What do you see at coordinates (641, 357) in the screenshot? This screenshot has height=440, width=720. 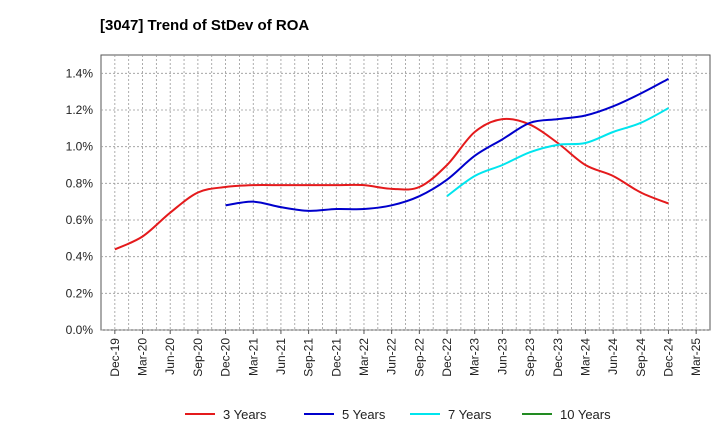 I see `x-tick-label: Sep-24` at bounding box center [641, 357].